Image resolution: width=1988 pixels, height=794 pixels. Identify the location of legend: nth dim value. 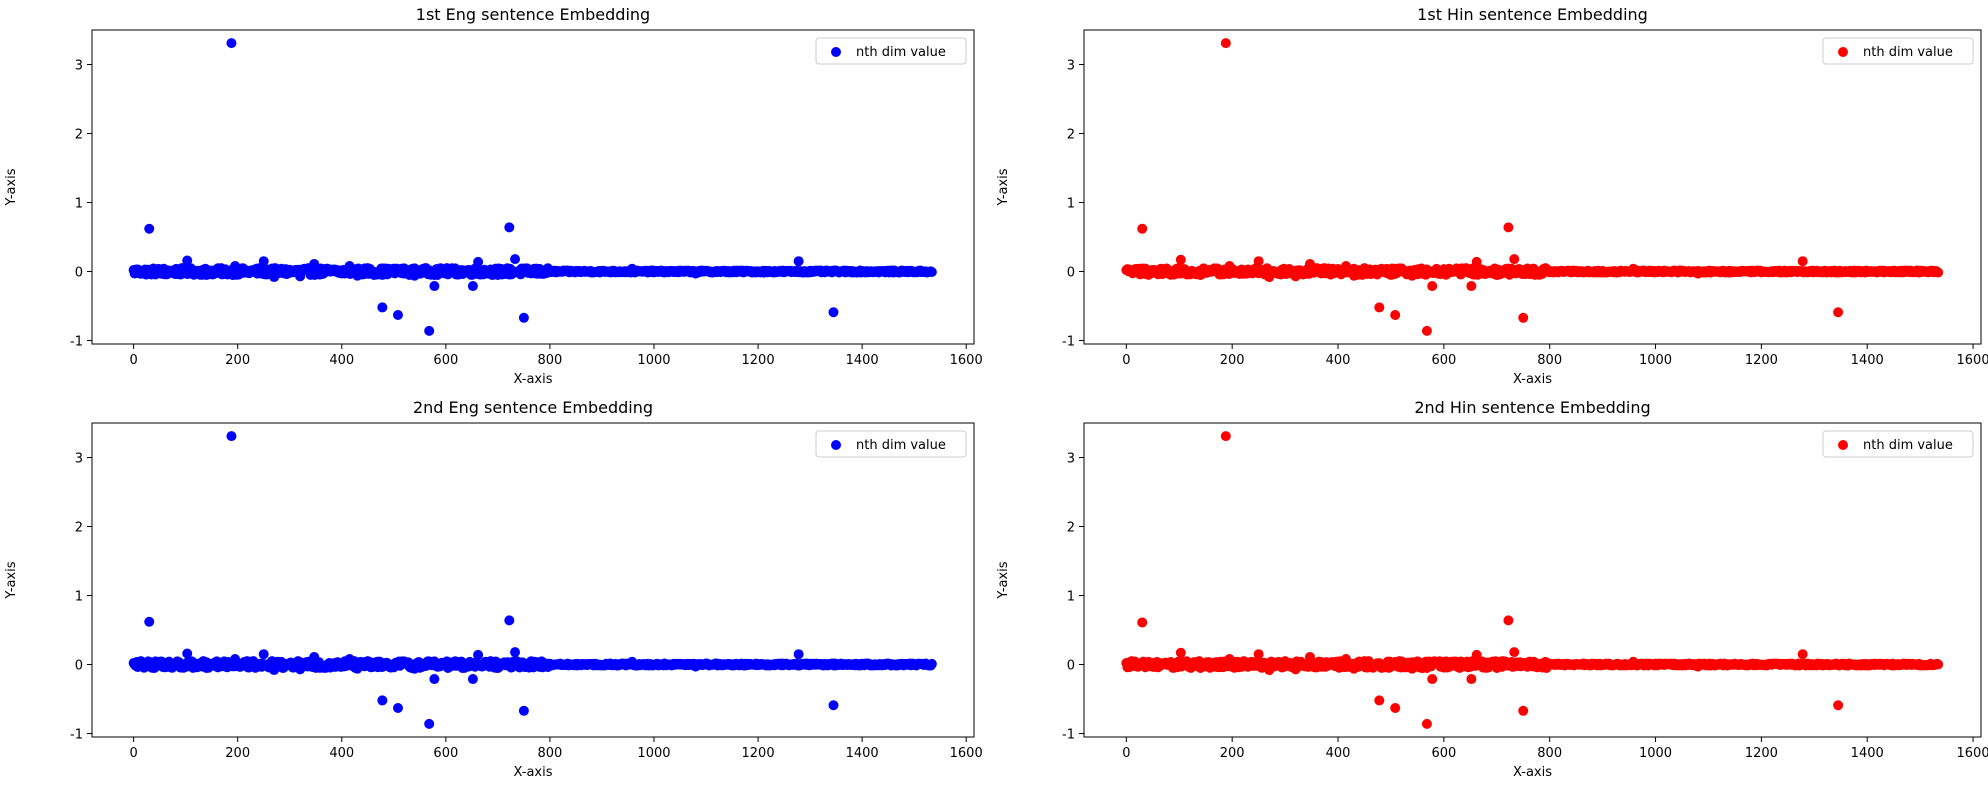
(1898, 51).